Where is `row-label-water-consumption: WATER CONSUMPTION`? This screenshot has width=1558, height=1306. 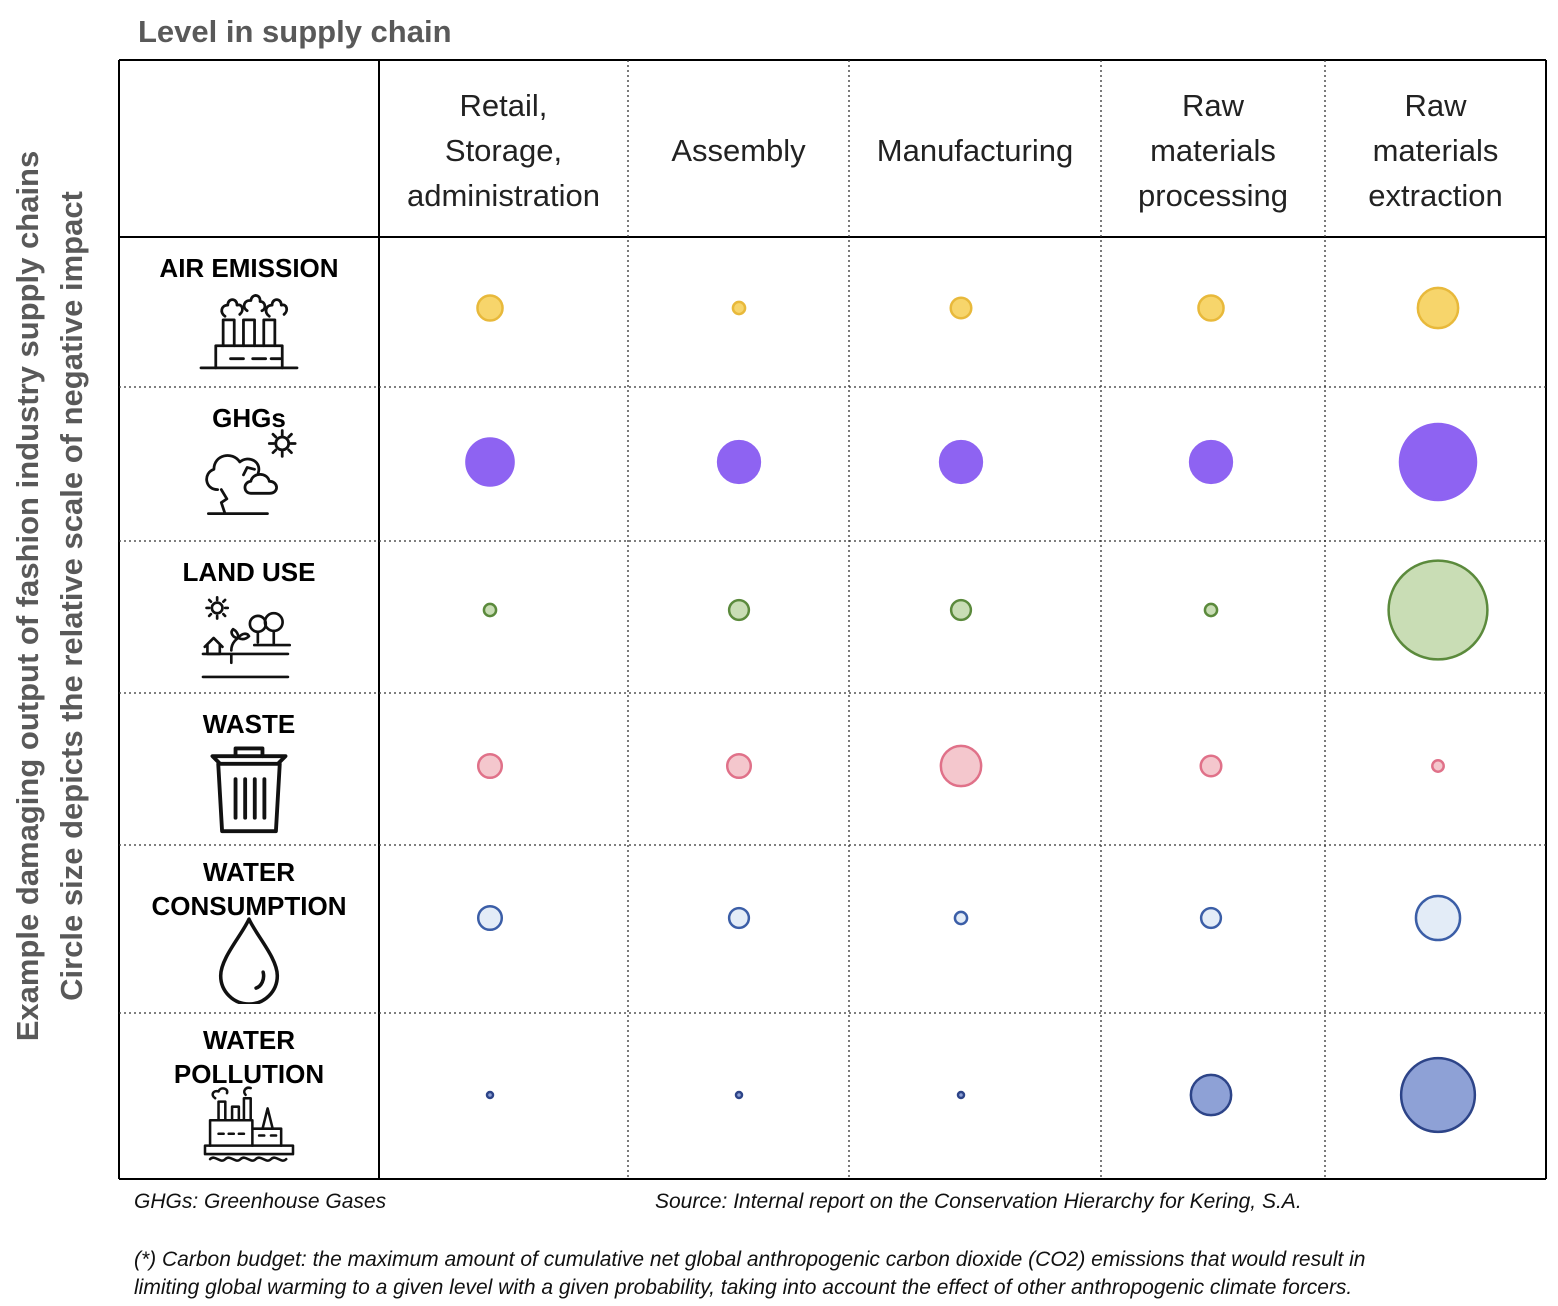 row-label-water-consumption: WATER CONSUMPTION is located at coordinates (249, 889).